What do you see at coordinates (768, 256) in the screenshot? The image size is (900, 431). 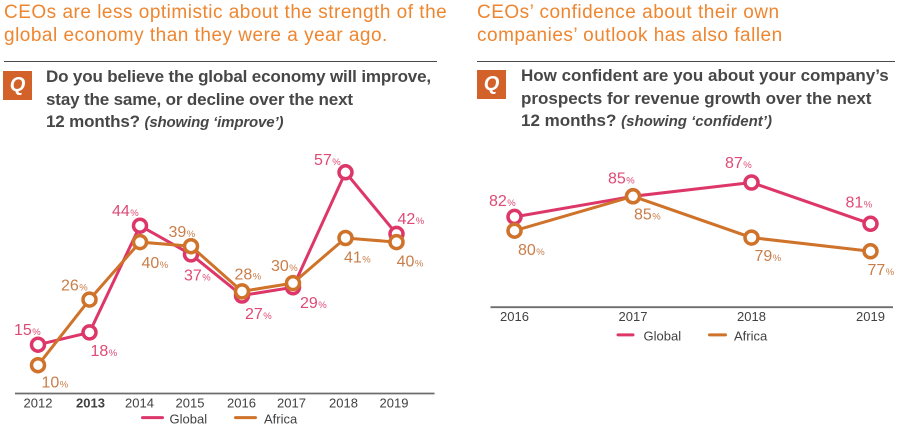 I see `svg-text: 79%` at bounding box center [768, 256].